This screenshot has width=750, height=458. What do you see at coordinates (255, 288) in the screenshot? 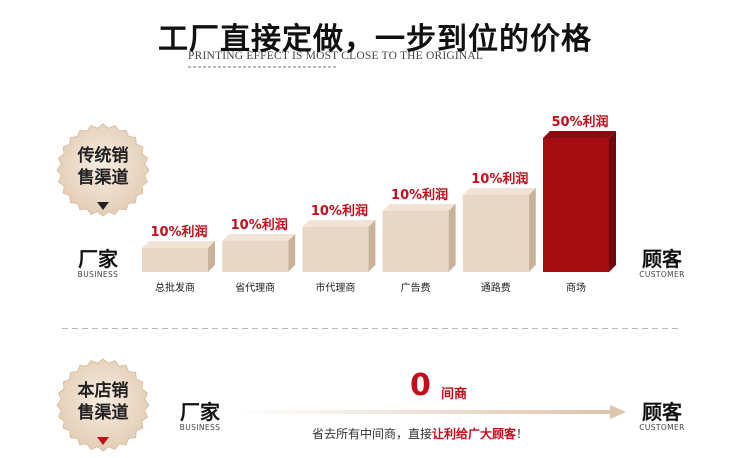
I see `bar-category-label: 省代理商` at bounding box center [255, 288].